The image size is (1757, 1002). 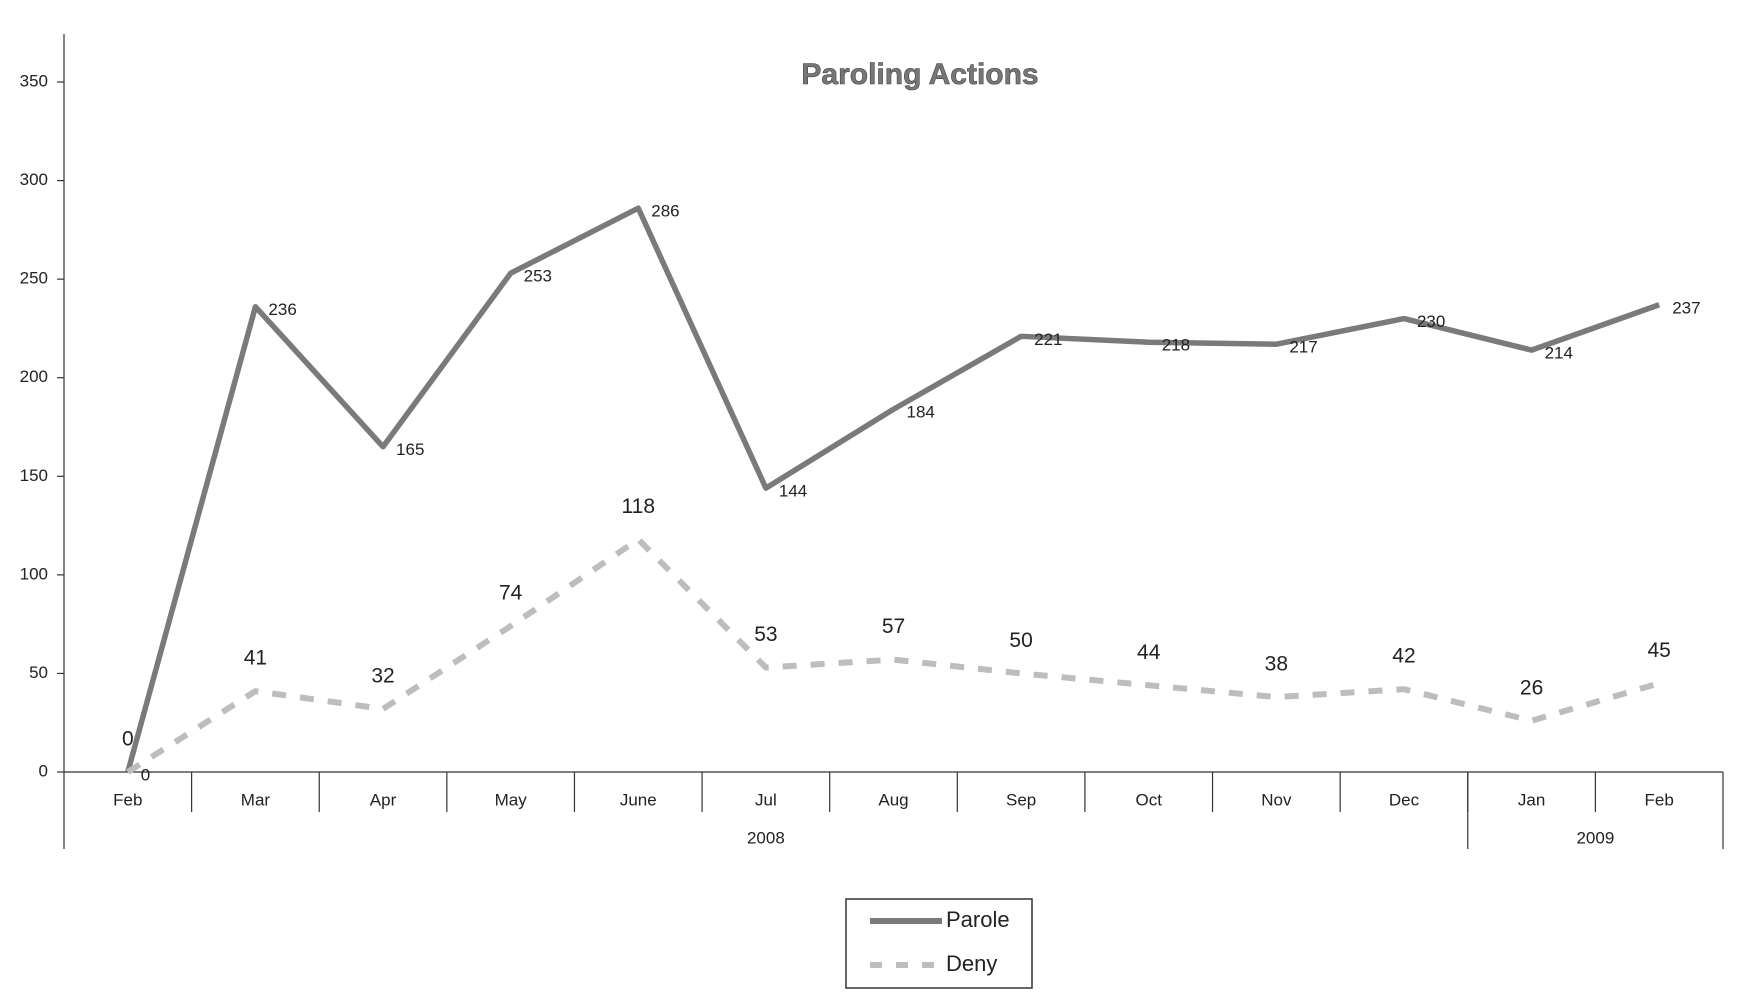 What do you see at coordinates (765, 634) in the screenshot?
I see `data-label: 53` at bounding box center [765, 634].